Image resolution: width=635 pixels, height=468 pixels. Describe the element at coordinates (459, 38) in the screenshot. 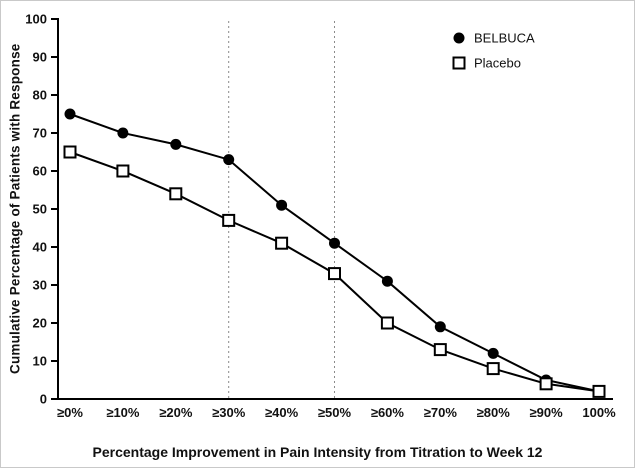

I see `legend-marker-belbuca-filled-circle-icon` at that location.